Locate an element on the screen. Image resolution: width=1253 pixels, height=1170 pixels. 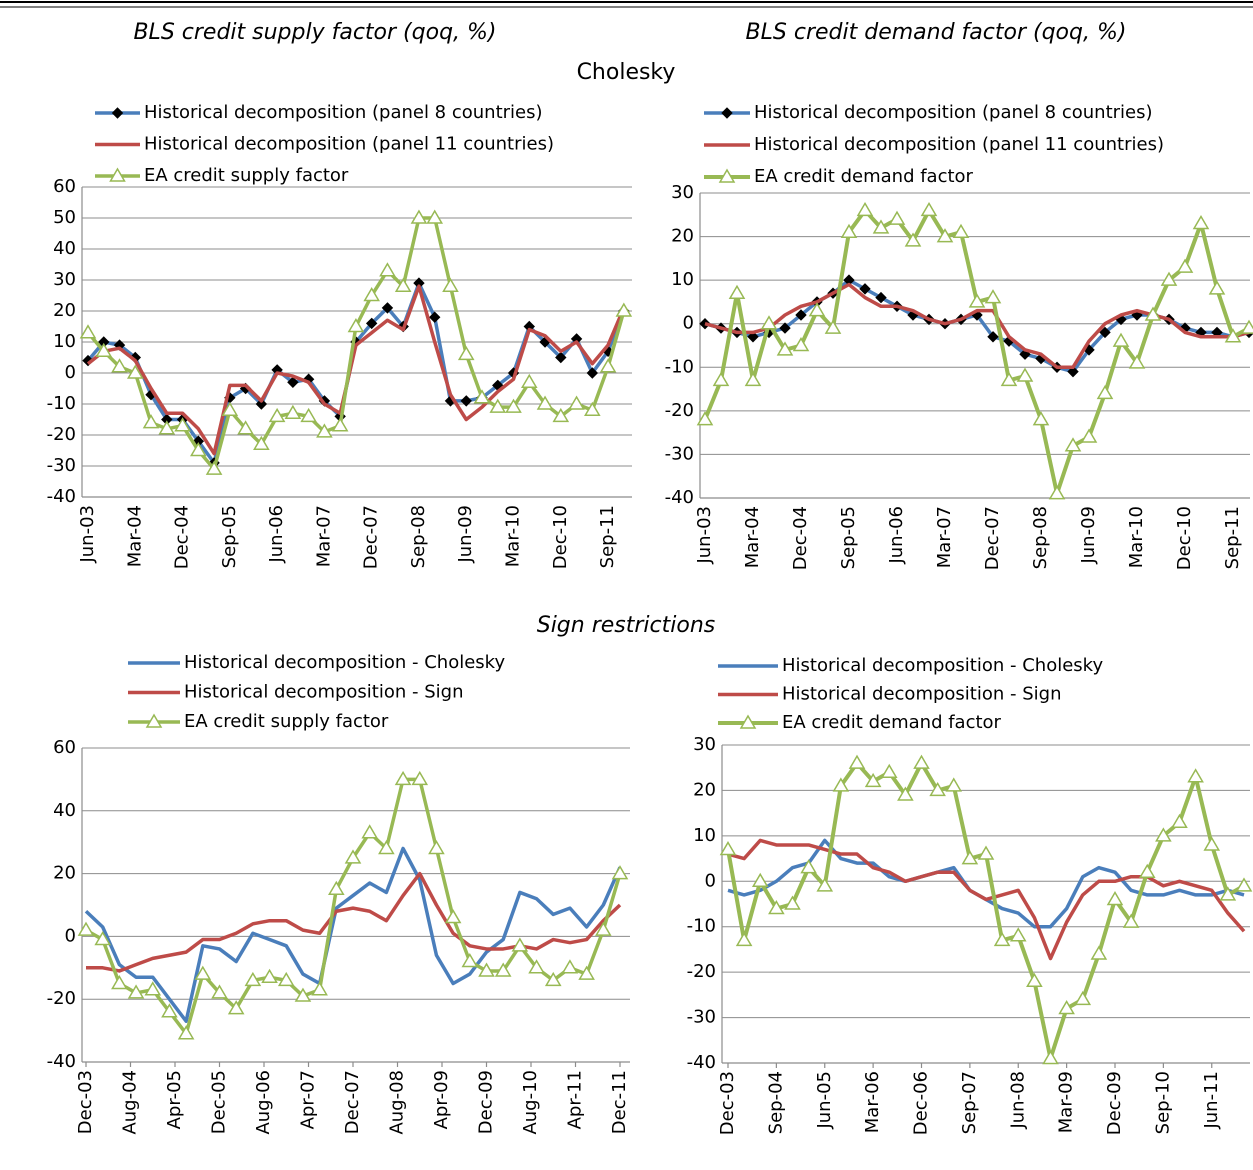
y-tick-label: 20 is located at coordinates (704, 789).